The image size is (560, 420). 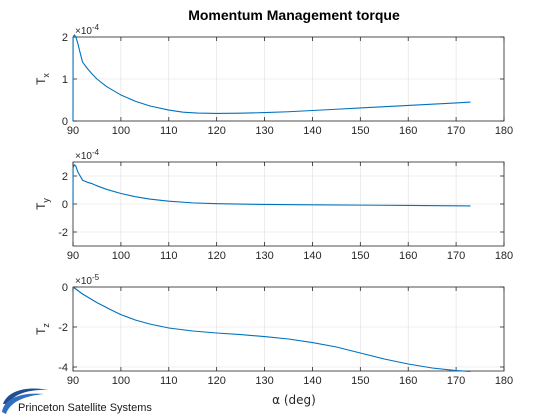 What do you see at coordinates (25, 401) in the screenshot?
I see `swoosh-logo-icon` at bounding box center [25, 401].